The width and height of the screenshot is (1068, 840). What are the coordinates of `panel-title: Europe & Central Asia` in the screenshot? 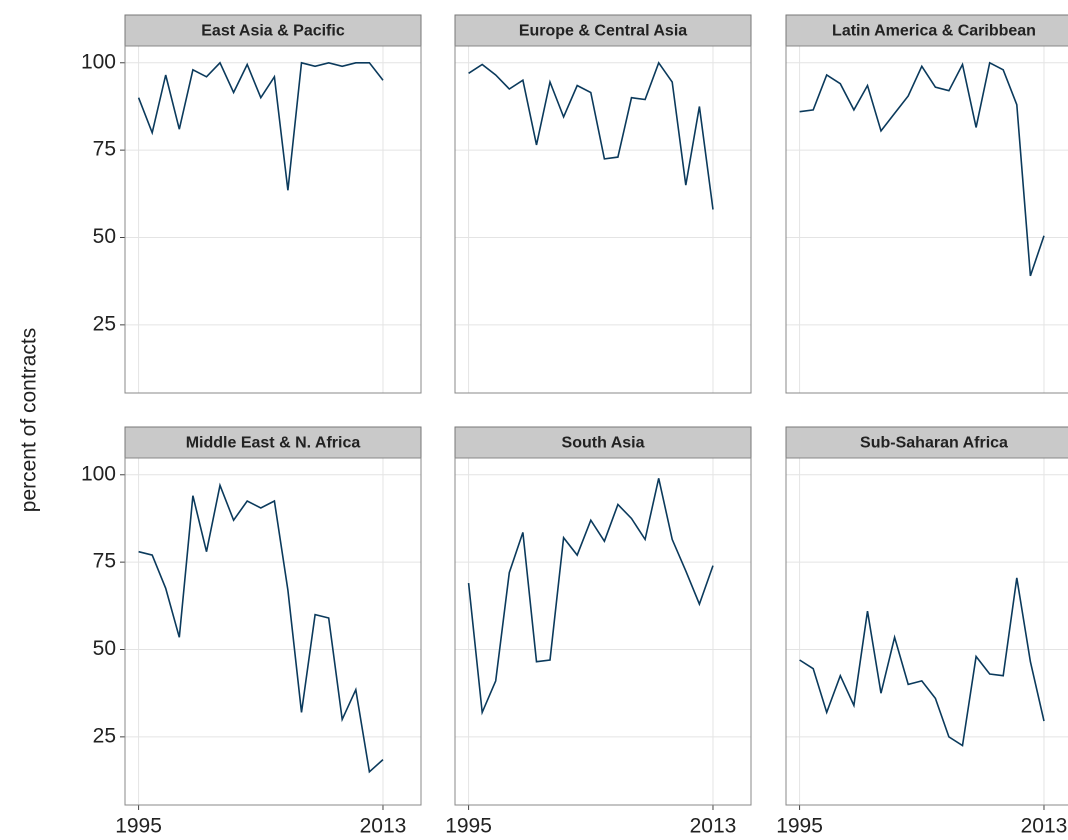 It's located at (603, 31).